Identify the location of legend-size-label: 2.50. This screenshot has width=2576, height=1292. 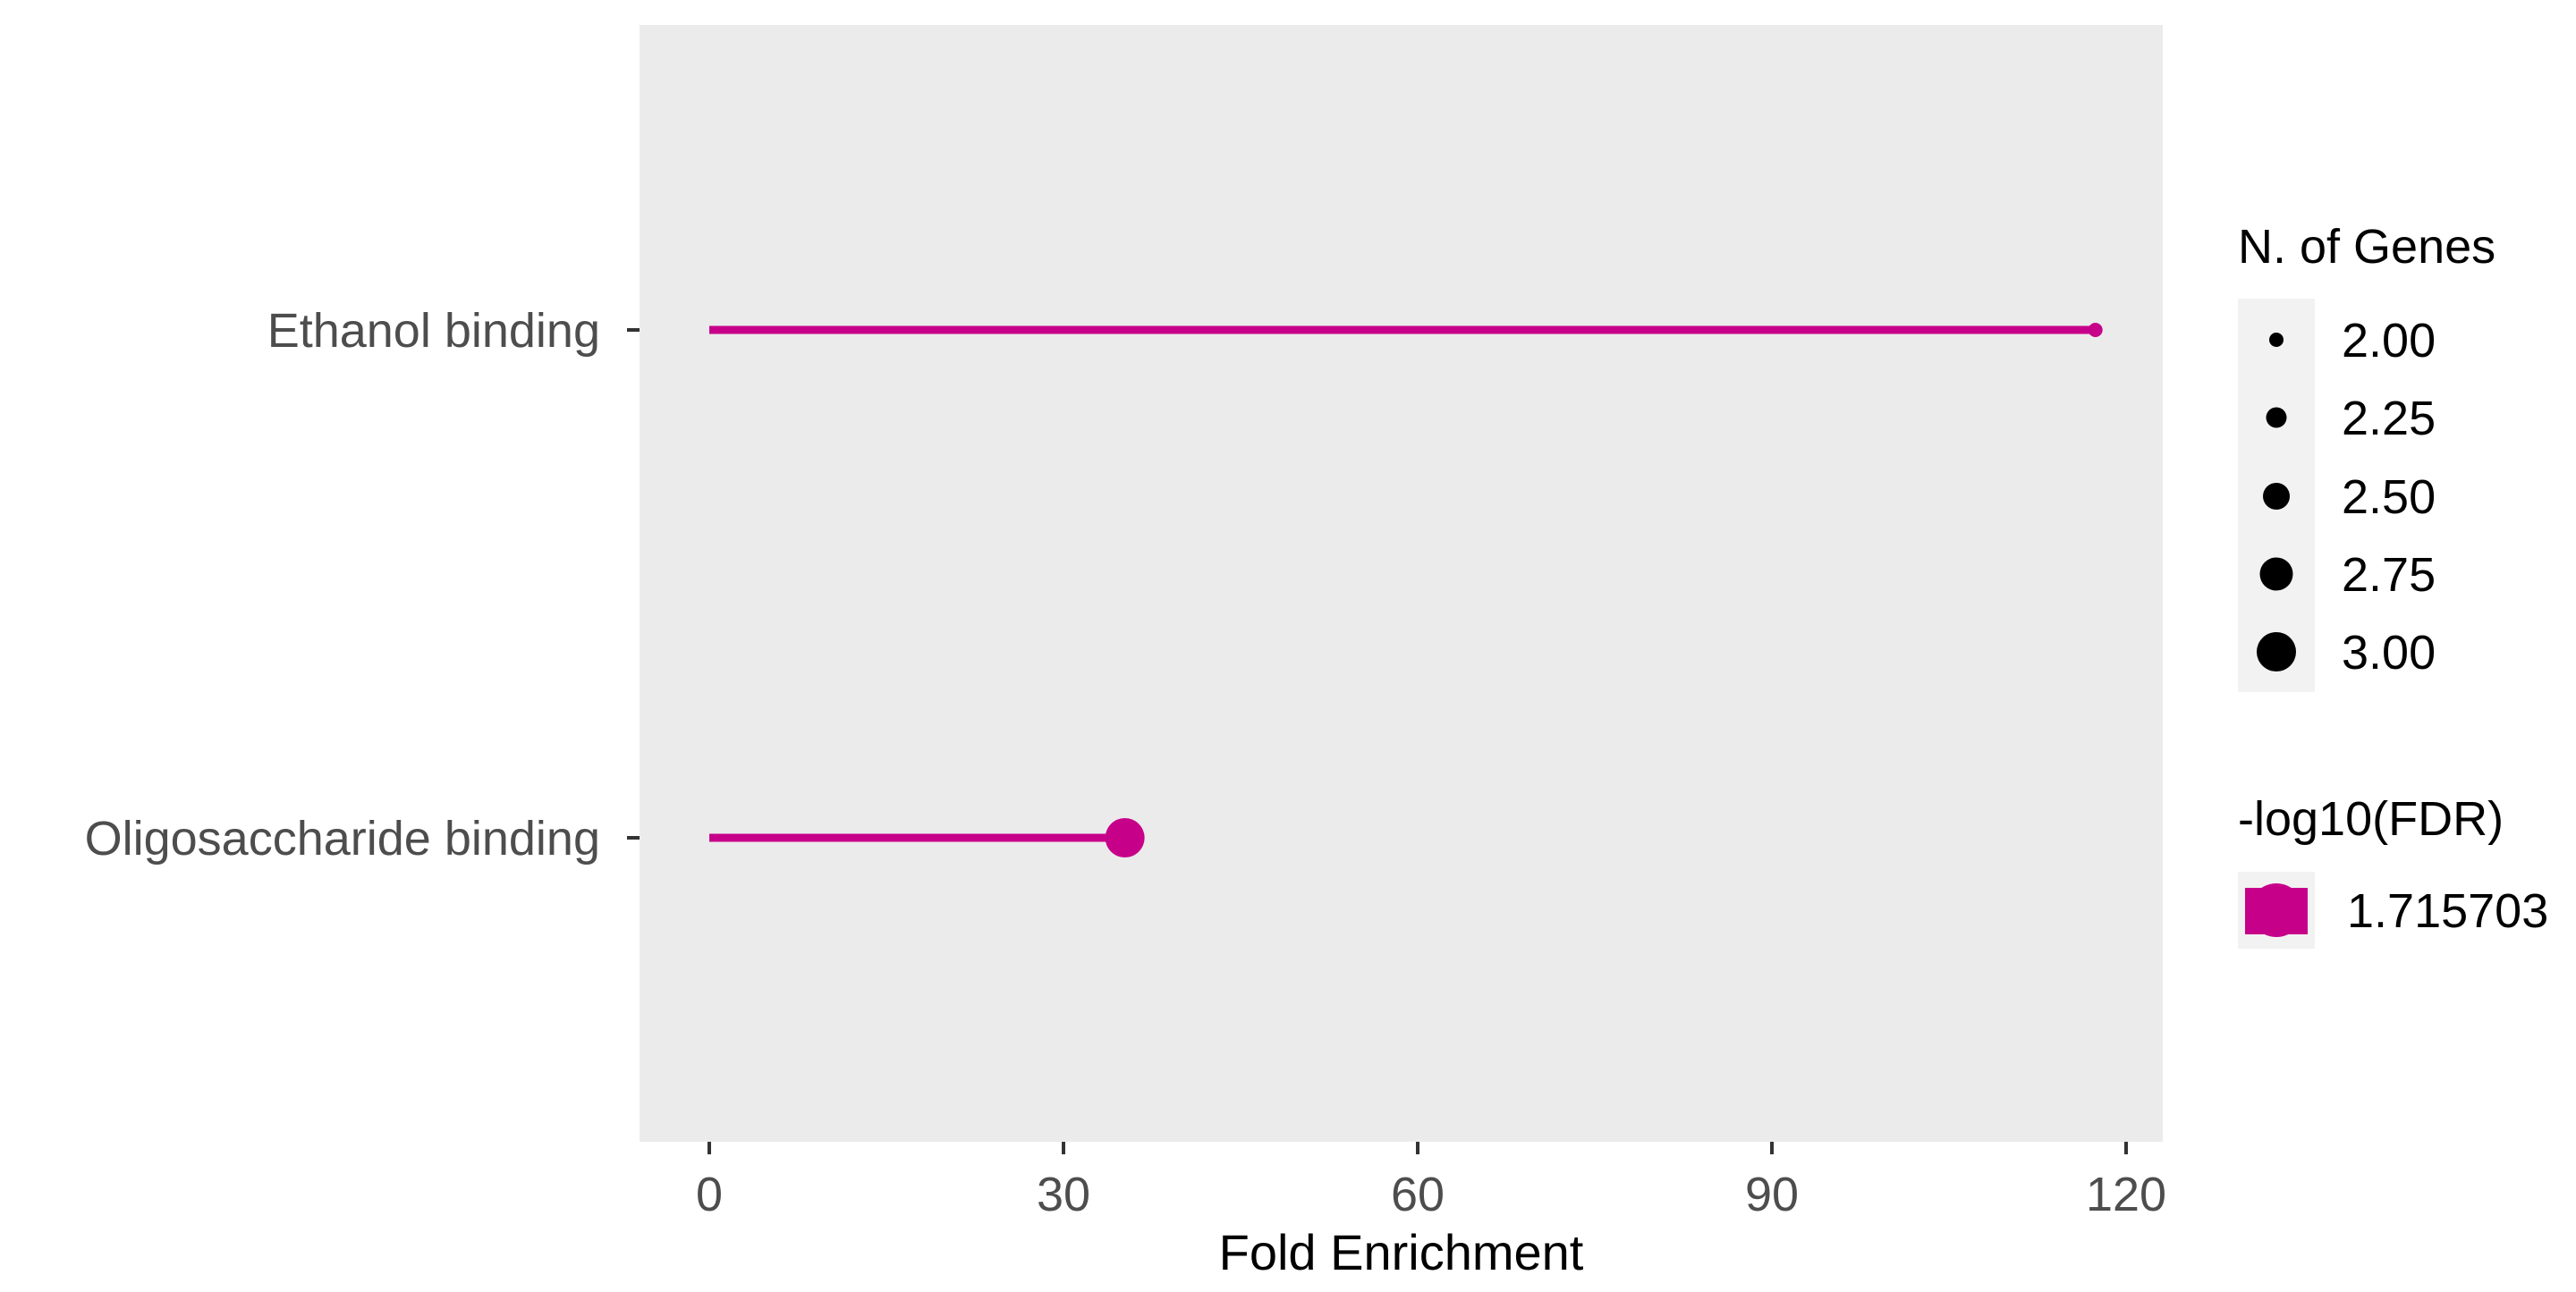
(2389, 497).